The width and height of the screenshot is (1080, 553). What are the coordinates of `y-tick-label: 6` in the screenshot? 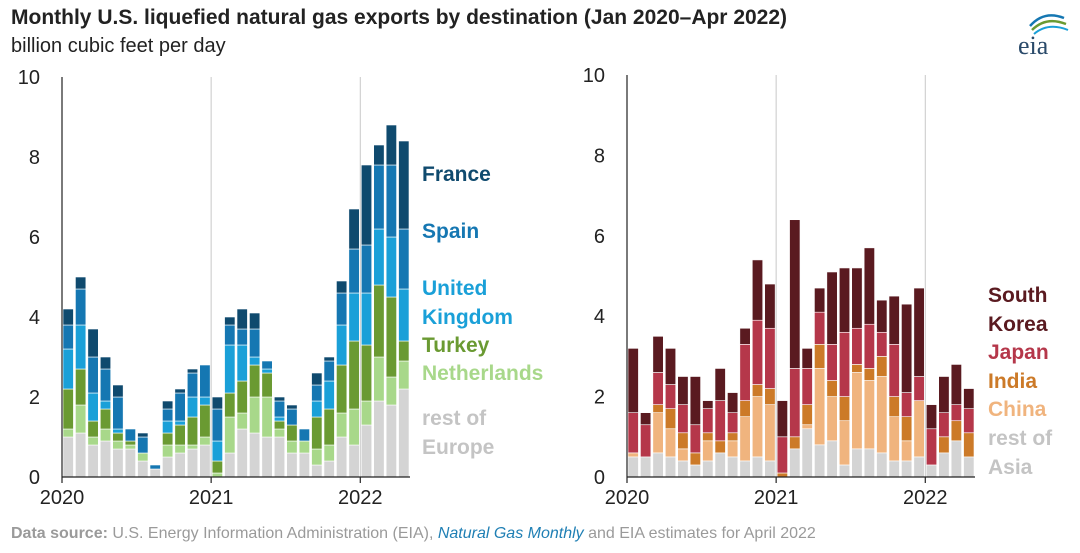 It's located at (34, 238).